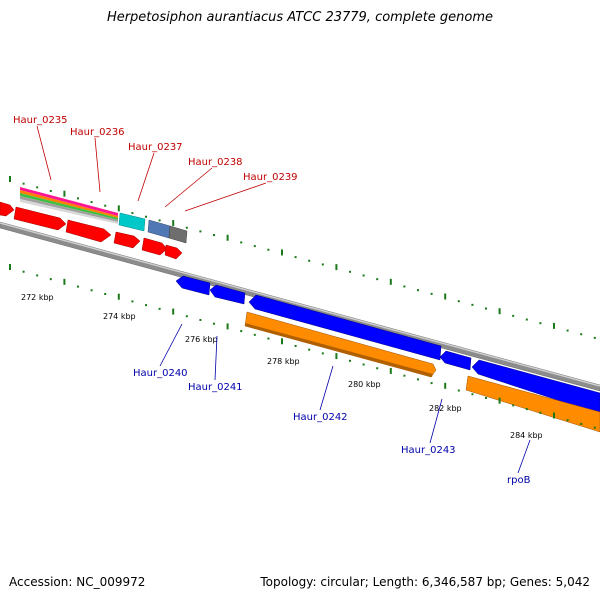  What do you see at coordinates (132, 222) in the screenshot?
I see `cyan-feature` at bounding box center [132, 222].